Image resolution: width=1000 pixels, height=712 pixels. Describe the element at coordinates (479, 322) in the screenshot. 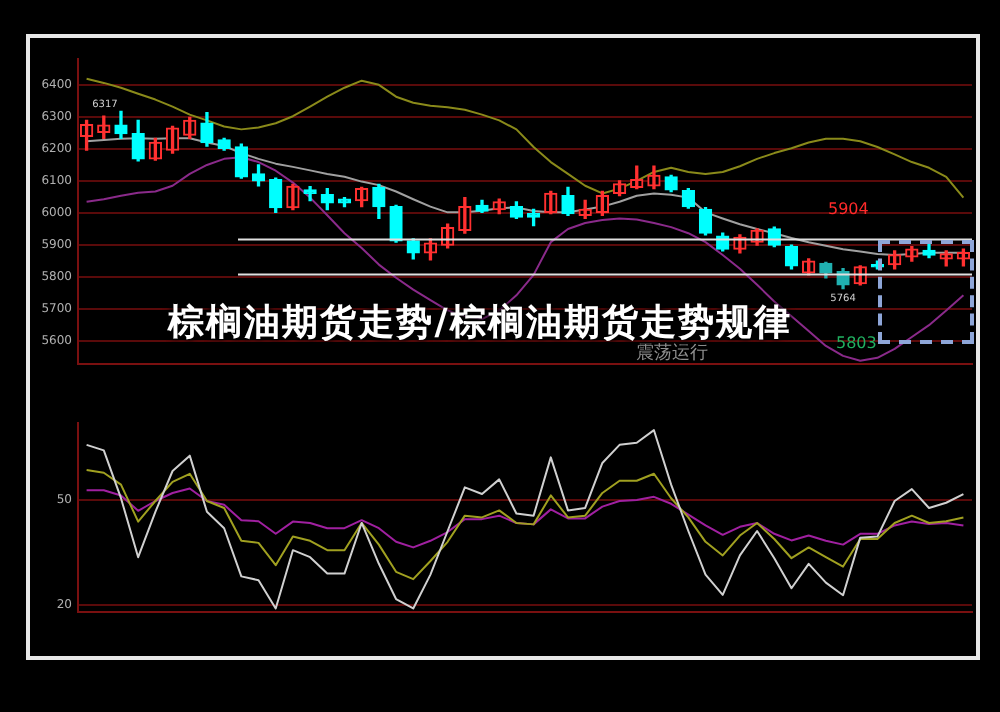

I see `text: 棕榈油期货走势/棕榈油期货走势规律` at that location.